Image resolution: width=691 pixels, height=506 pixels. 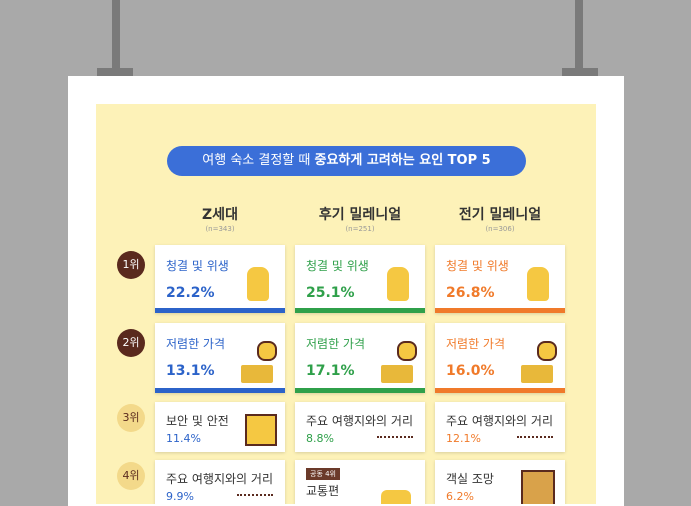 What do you see at coordinates (323, 491) in the screenshot?
I see `label: 교통편` at bounding box center [323, 491].